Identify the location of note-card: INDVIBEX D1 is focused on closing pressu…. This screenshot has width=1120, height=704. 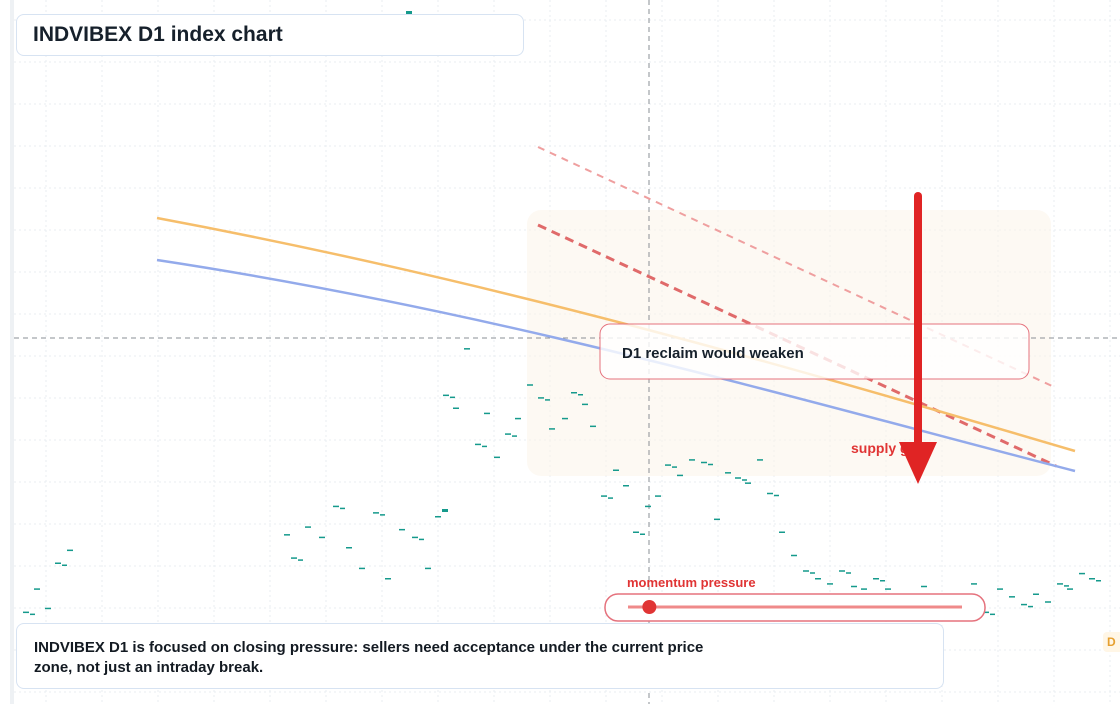
(480, 656).